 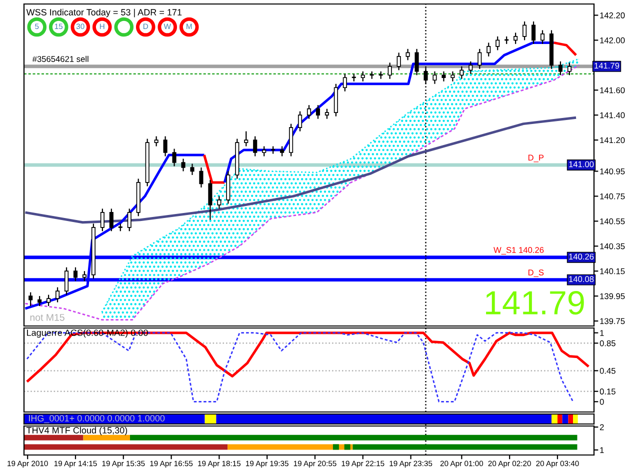 I want to click on annotation: IHG_0001+ 0.0000 0.0000 1.0000, so click(x=97, y=419).